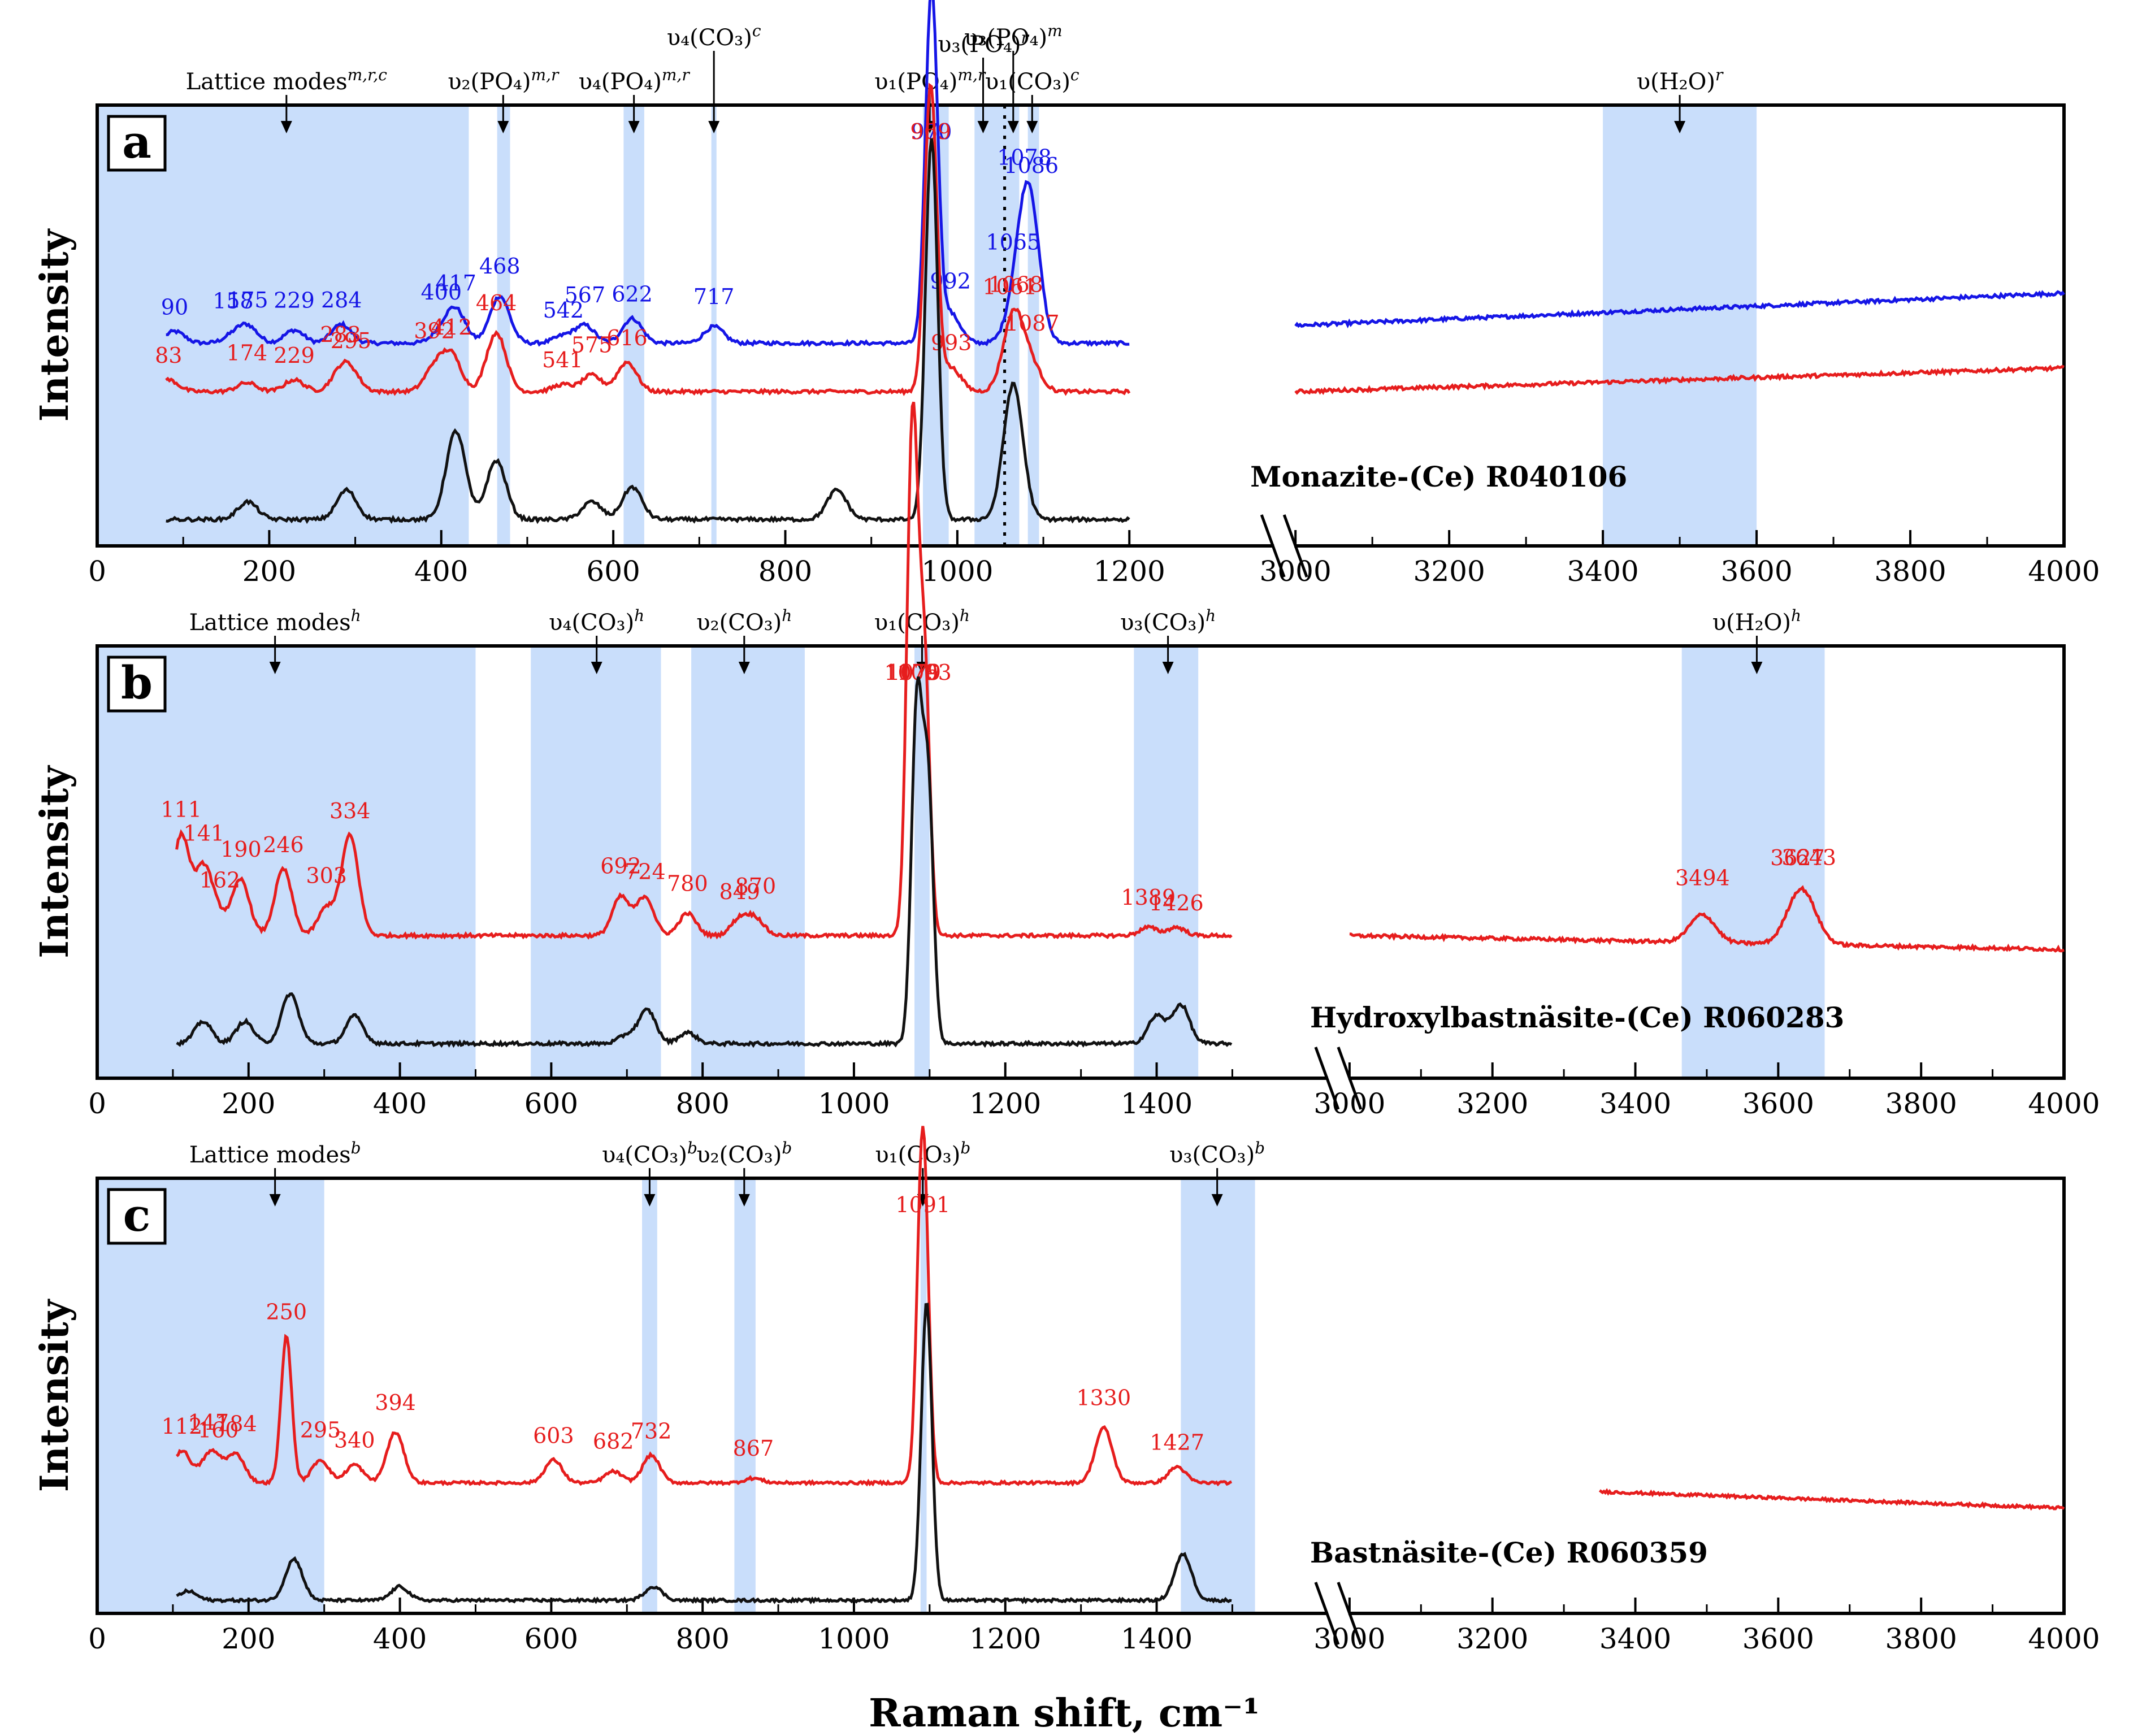  I want to click on peak-label: 575, so click(592, 345).